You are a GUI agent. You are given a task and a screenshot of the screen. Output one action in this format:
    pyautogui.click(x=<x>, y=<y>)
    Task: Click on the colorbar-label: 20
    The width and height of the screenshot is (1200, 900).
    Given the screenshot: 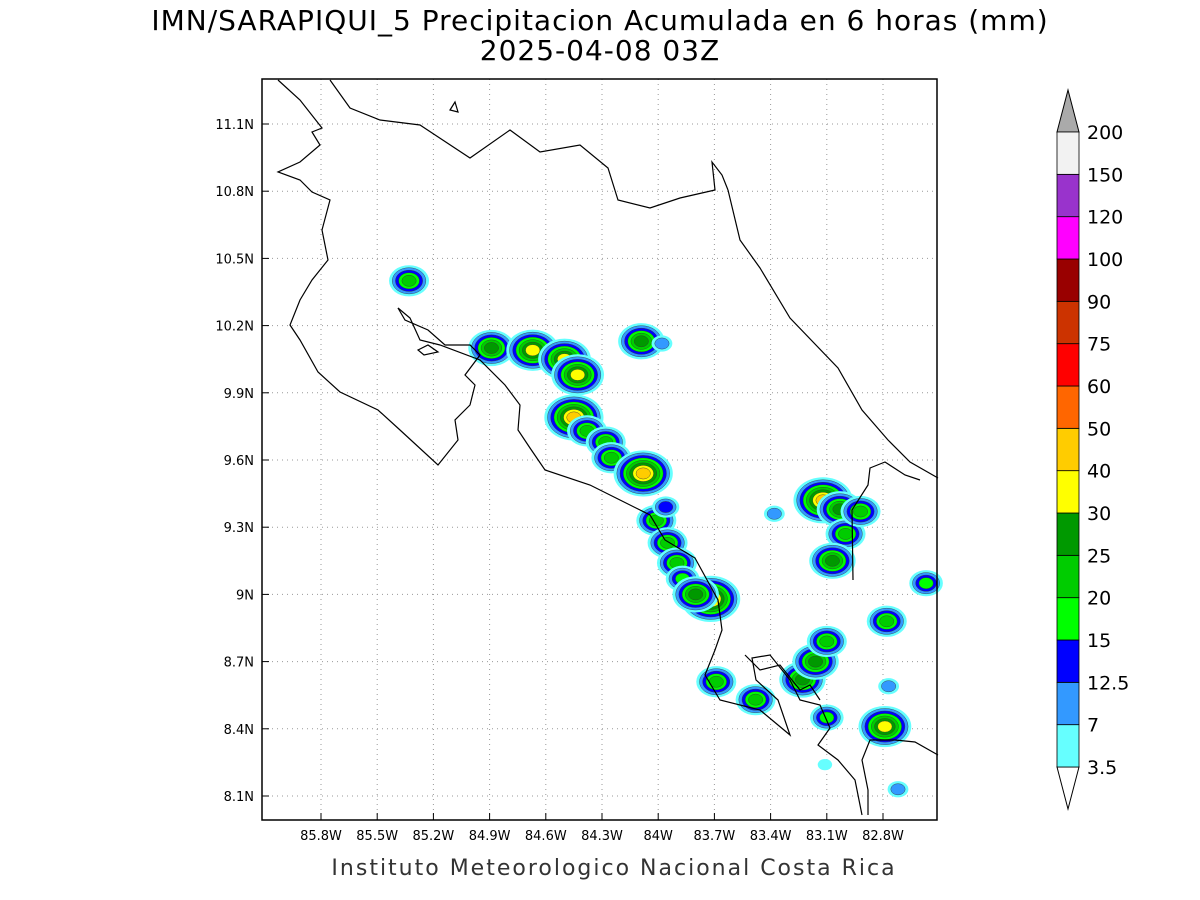 What is the action you would take?
    pyautogui.click(x=1099, y=599)
    